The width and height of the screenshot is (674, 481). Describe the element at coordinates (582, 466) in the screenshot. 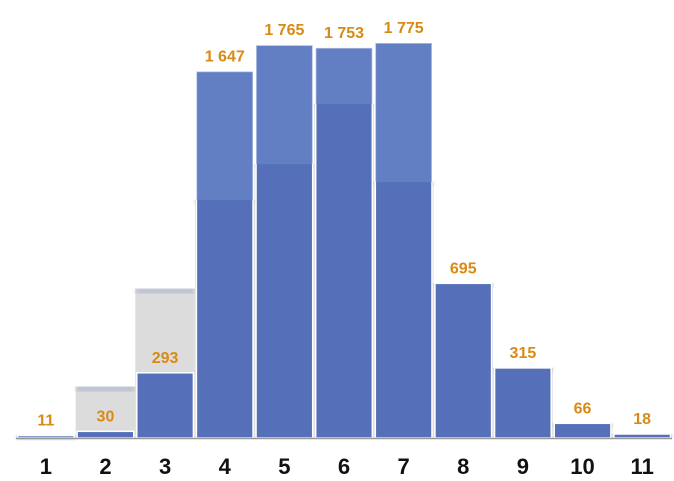

I see `x-tick-label-10: 10` at that location.